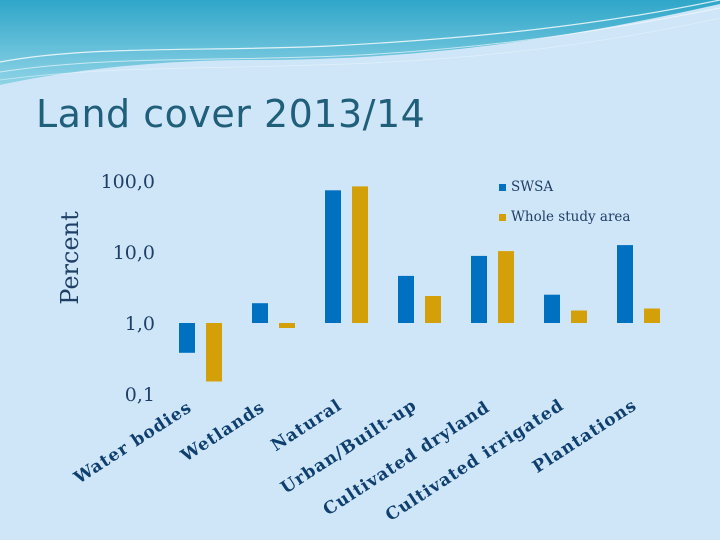 This screenshot has height=540, width=720. What do you see at coordinates (532, 187) in the screenshot?
I see `legend-label: SWSA` at bounding box center [532, 187].